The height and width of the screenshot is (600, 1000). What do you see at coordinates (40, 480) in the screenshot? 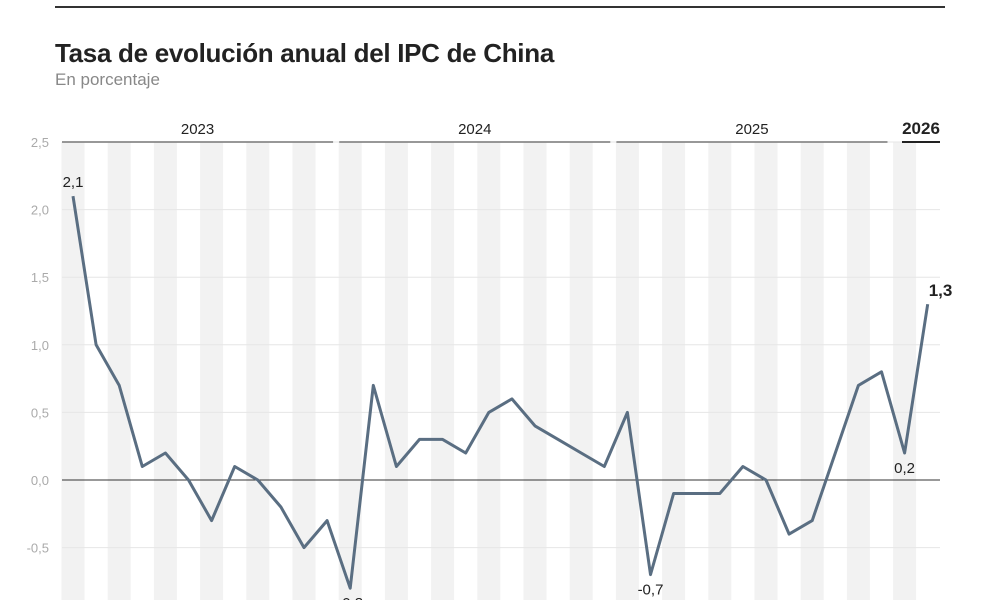
I see `y-tick-label: 0,0` at bounding box center [40, 480].